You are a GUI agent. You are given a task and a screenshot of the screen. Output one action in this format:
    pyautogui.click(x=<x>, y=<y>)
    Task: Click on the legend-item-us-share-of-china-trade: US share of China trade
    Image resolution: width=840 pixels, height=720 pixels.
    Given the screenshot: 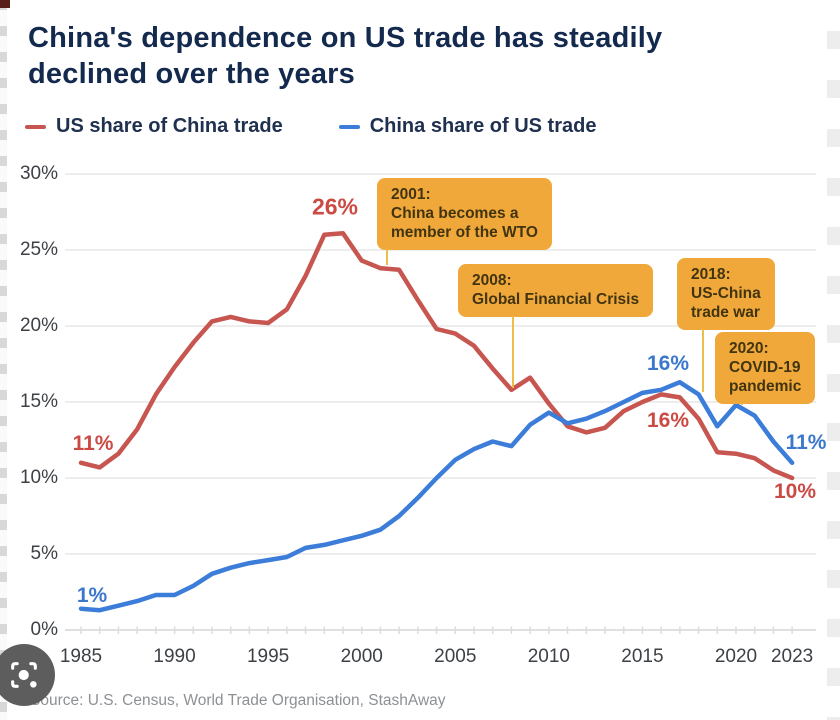 What is the action you would take?
    pyautogui.click(x=154, y=126)
    